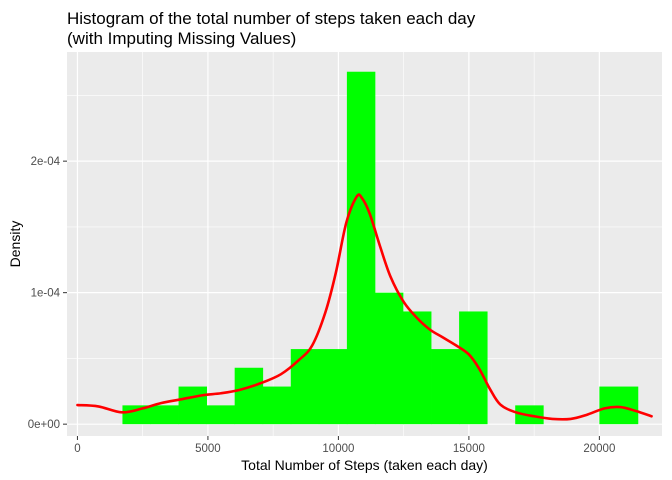 This screenshot has width=672, height=480. What do you see at coordinates (15, 244) in the screenshot?
I see `y-axis-title: Density` at bounding box center [15, 244].